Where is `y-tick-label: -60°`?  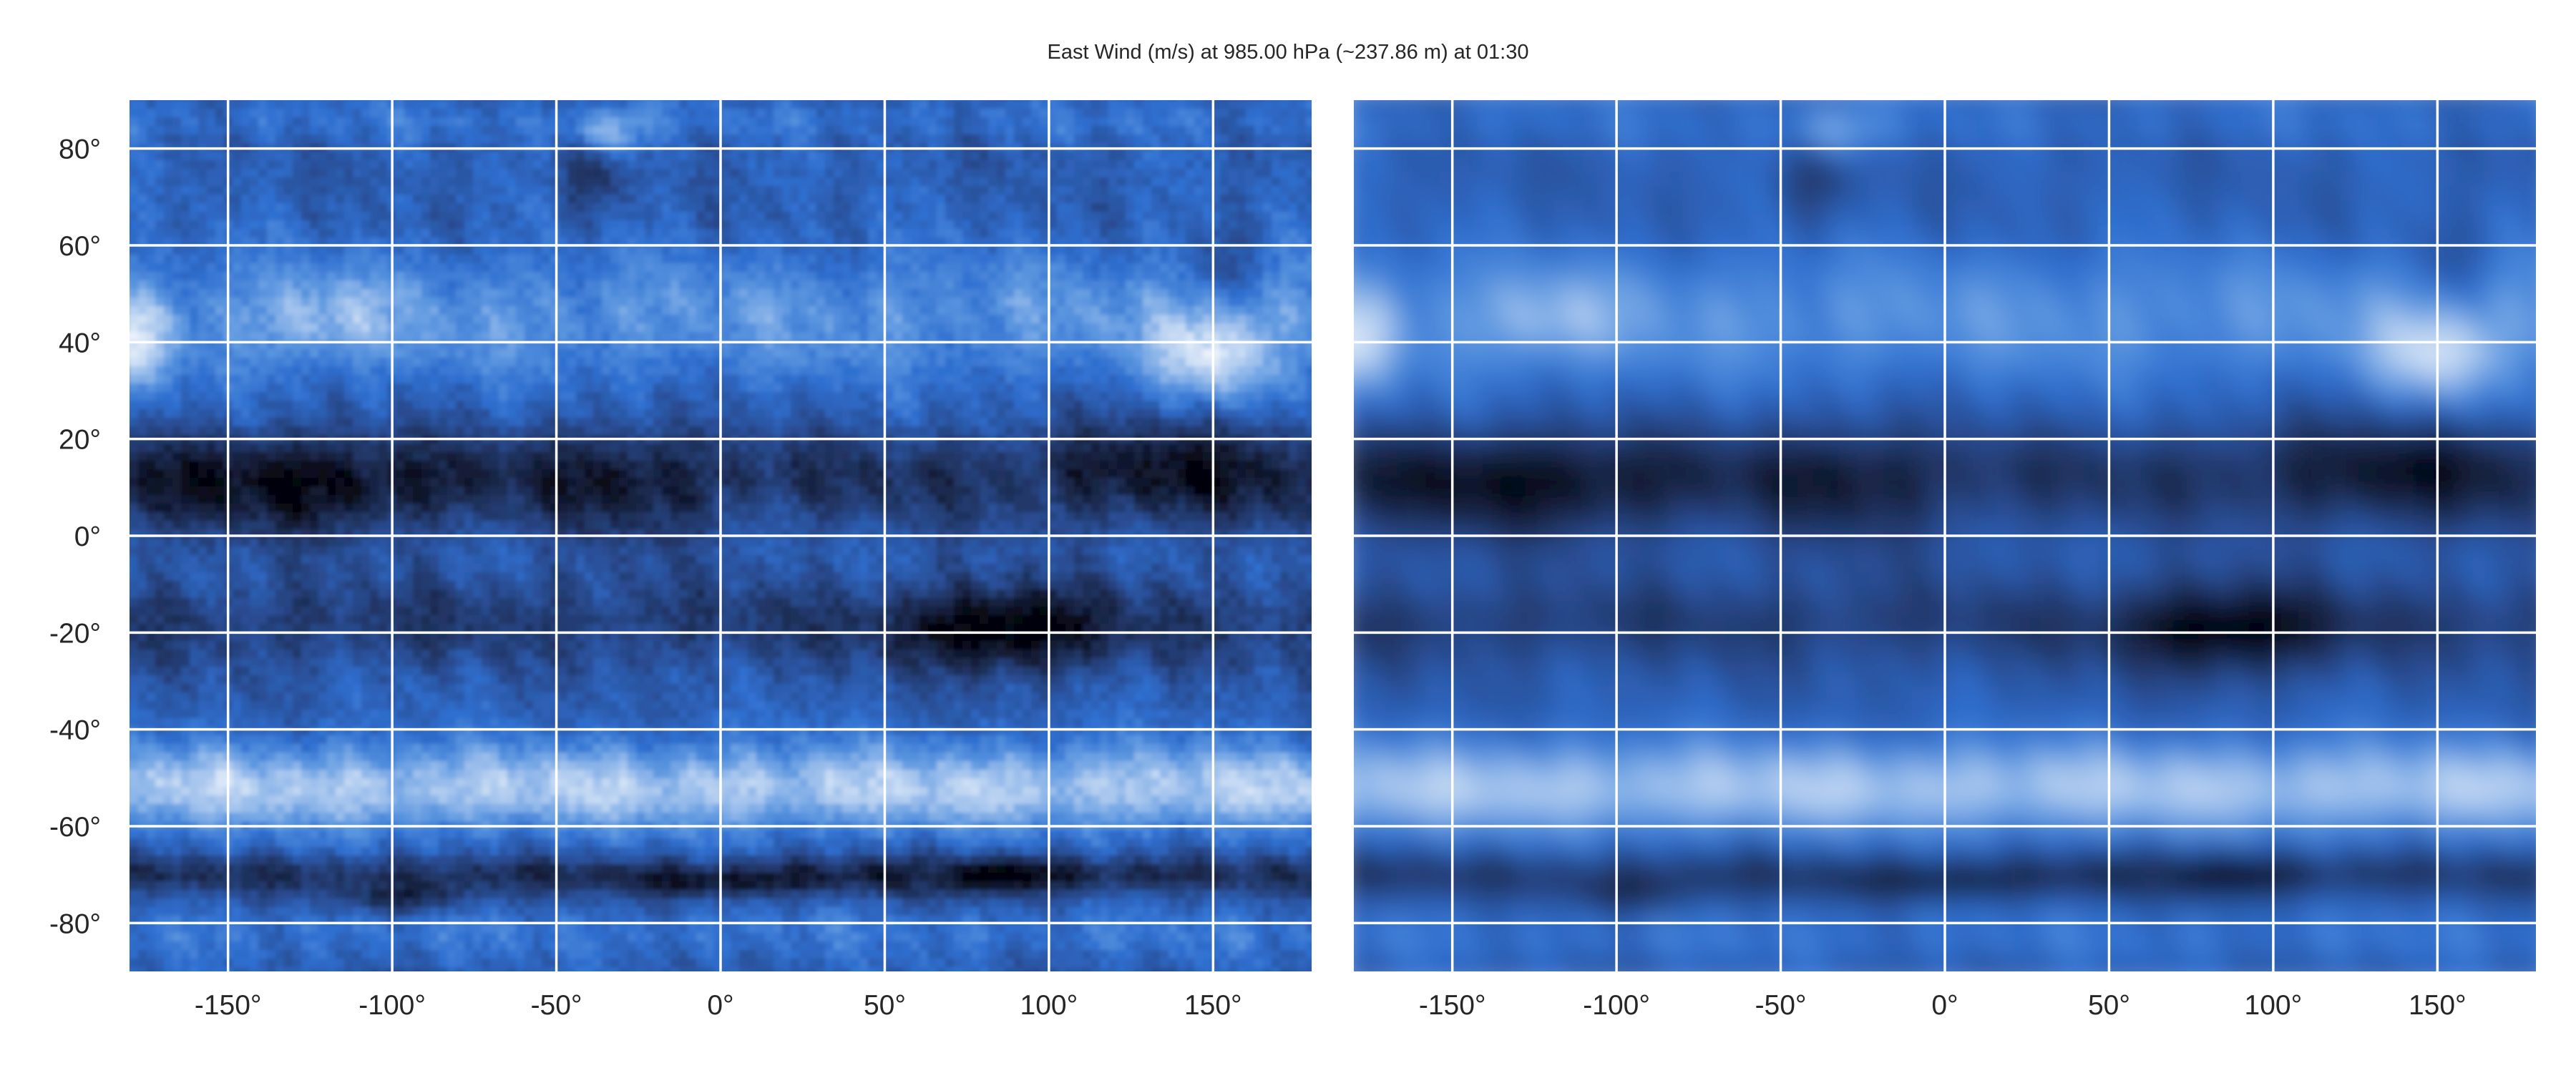 y-tick-label: -60° is located at coordinates (75, 827).